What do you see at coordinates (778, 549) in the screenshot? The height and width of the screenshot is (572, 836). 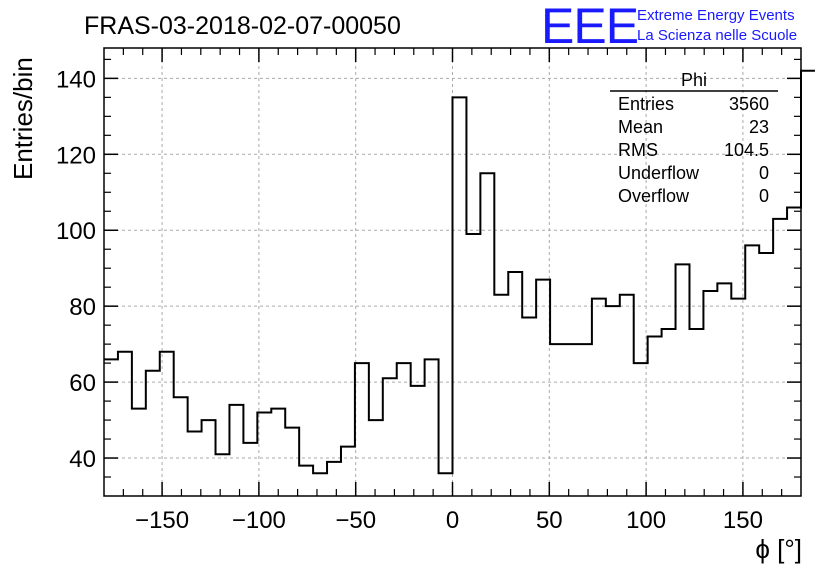 I see `x-axis-label: ϕ [°]` at bounding box center [778, 549].